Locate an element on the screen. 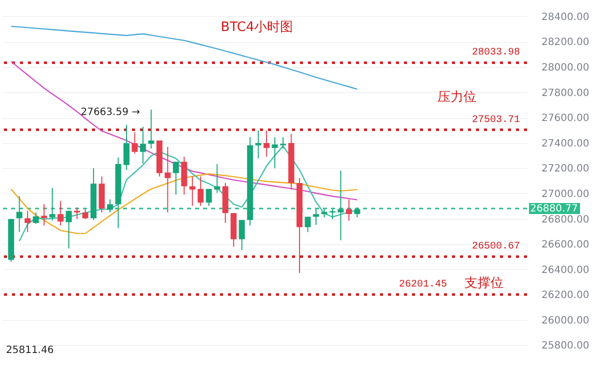 This screenshot has height=375, width=600. y-tick-label: 26200.00 is located at coordinates (566, 296).